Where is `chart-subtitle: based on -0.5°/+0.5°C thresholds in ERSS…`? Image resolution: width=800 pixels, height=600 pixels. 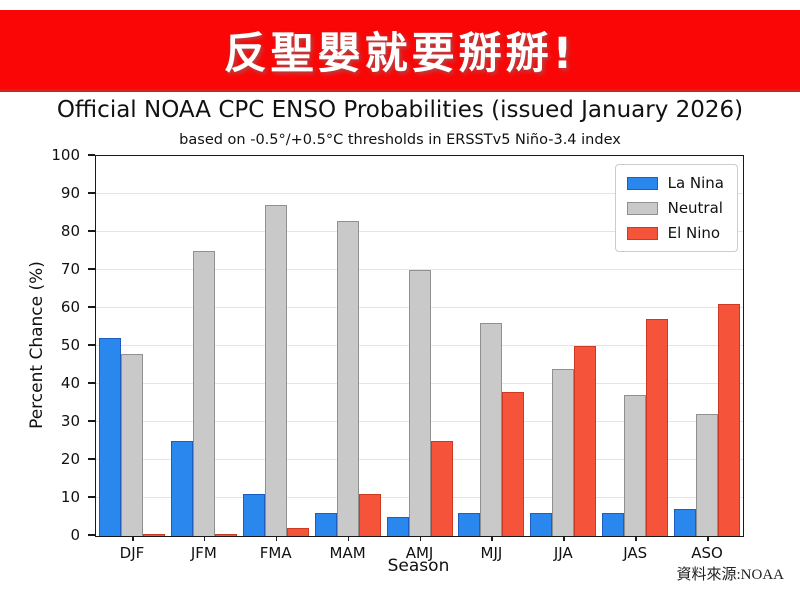
chart-subtitle: based on -0.5°/+0.5°C thresholds in ERSS… is located at coordinates (400, 140).